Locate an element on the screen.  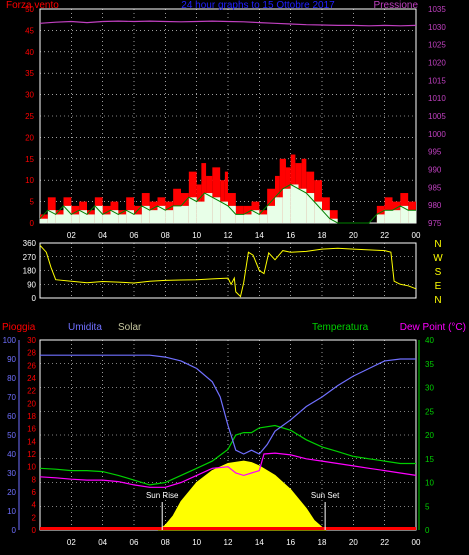
pressure-right-tick: 1015 is located at coordinates (437, 80).